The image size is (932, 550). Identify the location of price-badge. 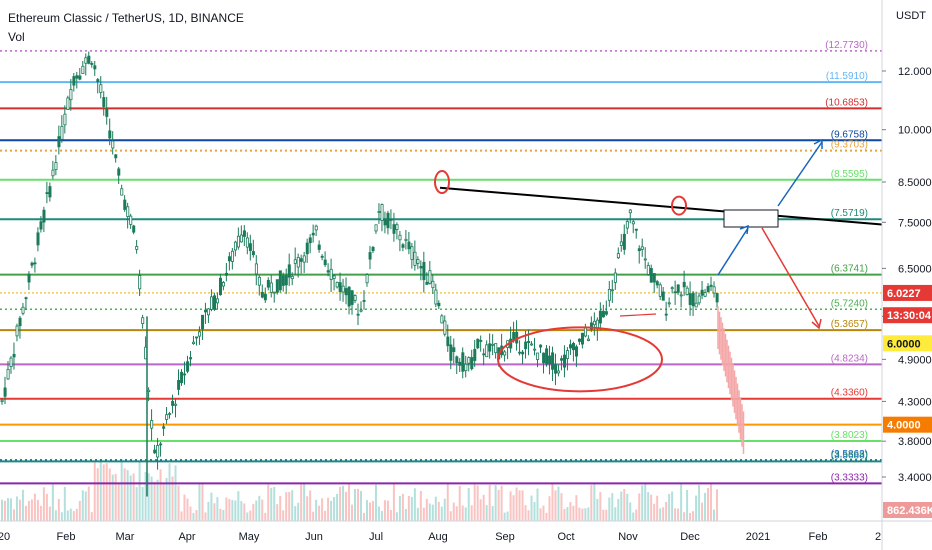
(907, 315).